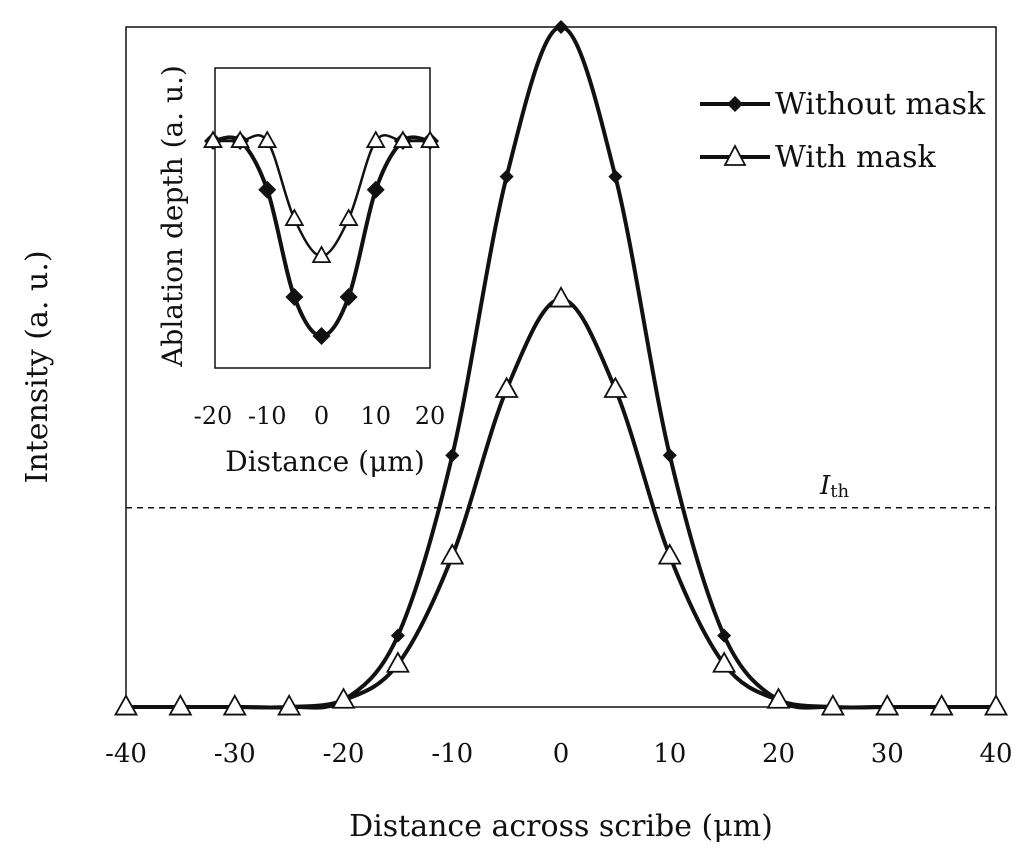  I want to click on inset-x-tick-label: 20, so click(430, 416).